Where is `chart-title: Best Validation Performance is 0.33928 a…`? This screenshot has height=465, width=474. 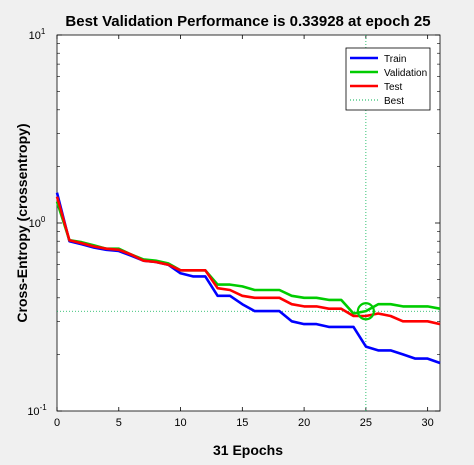
chart-title: Best Validation Performance is 0.33928 a… is located at coordinates (247, 21).